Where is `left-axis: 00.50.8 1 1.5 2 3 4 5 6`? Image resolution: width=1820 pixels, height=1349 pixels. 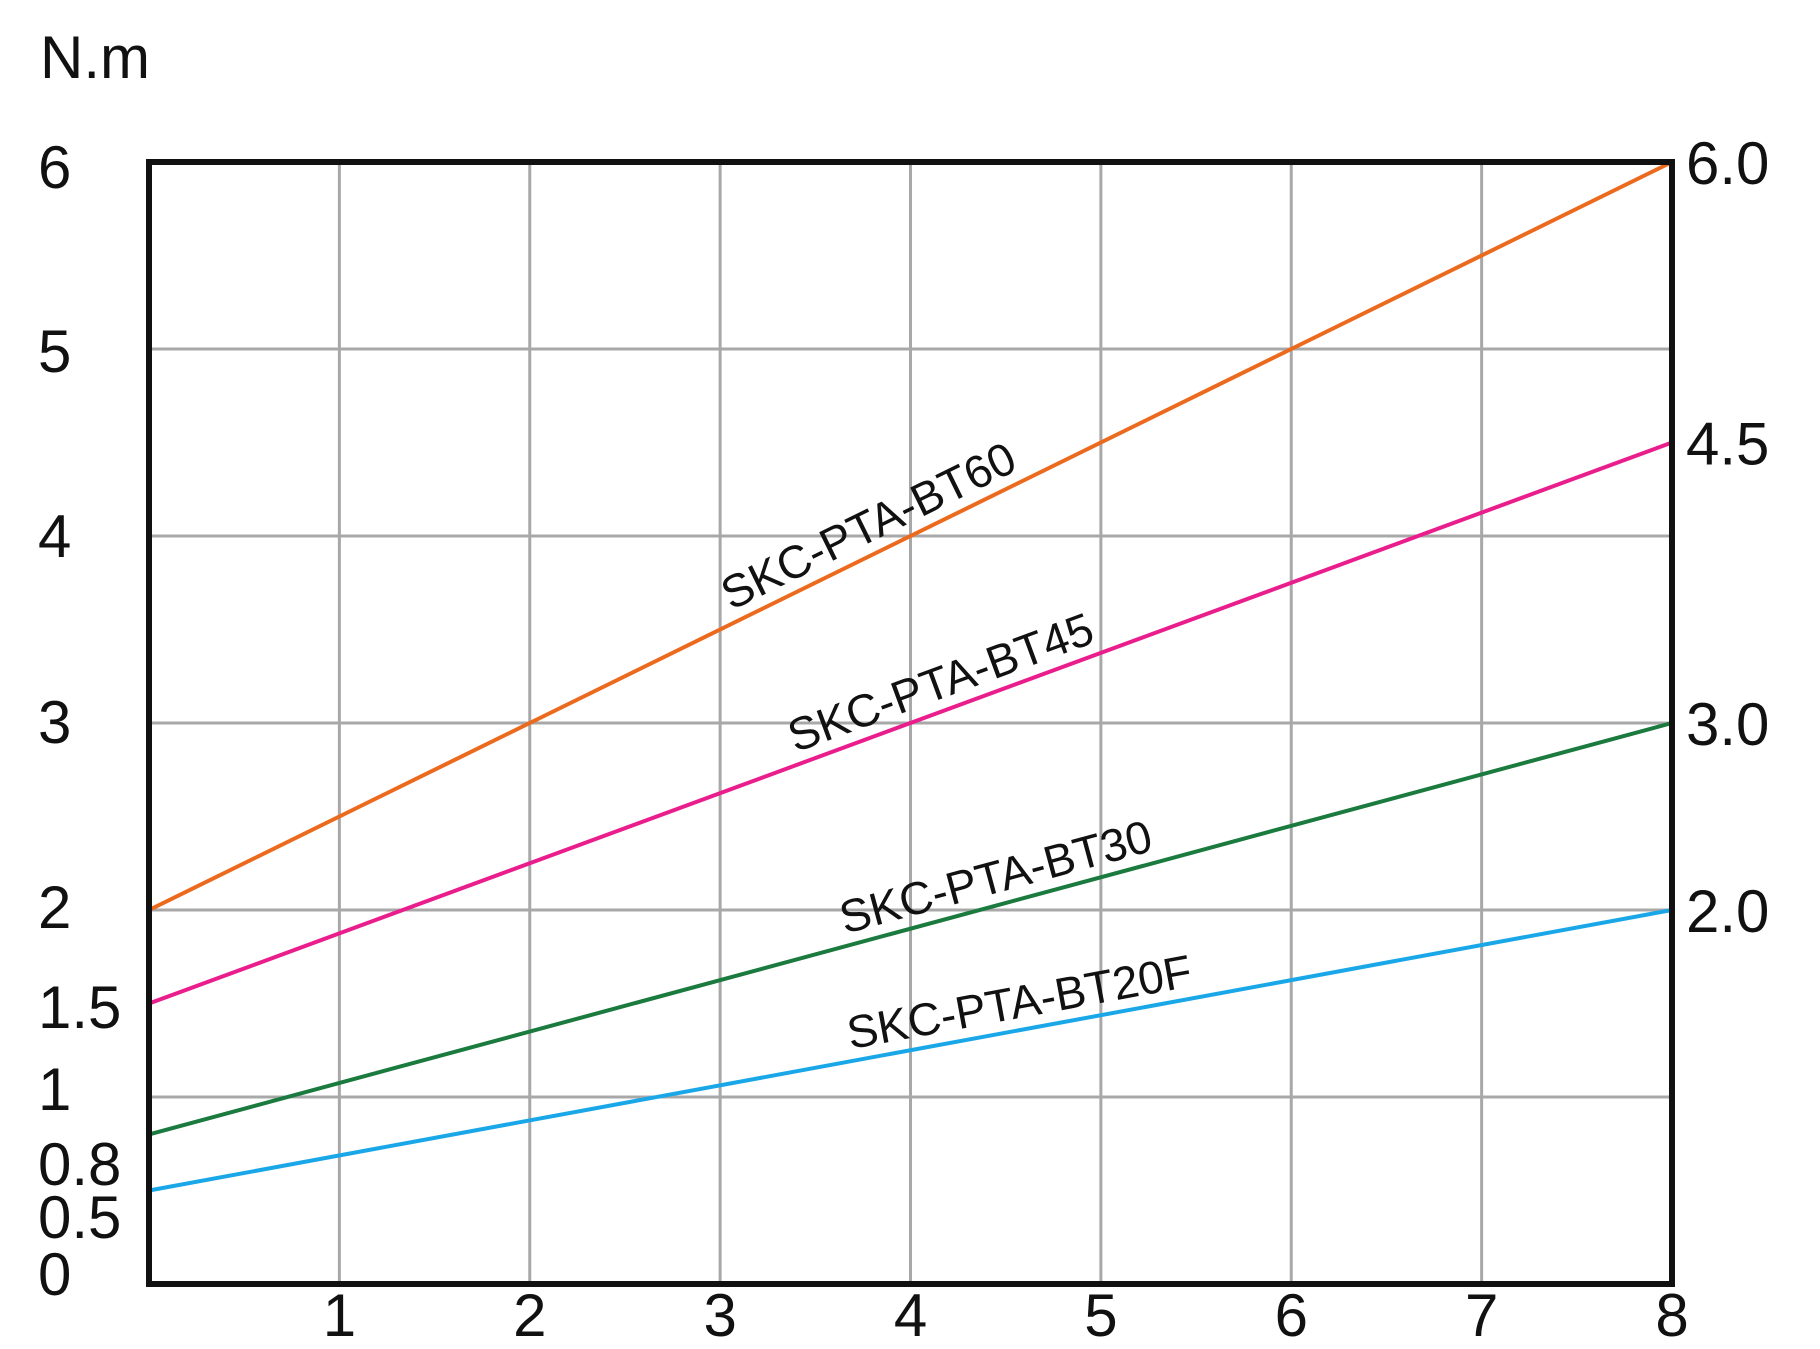
left-axis: 00.50.8 1 1.5 2 3 4 5 6 is located at coordinates (79, 721).